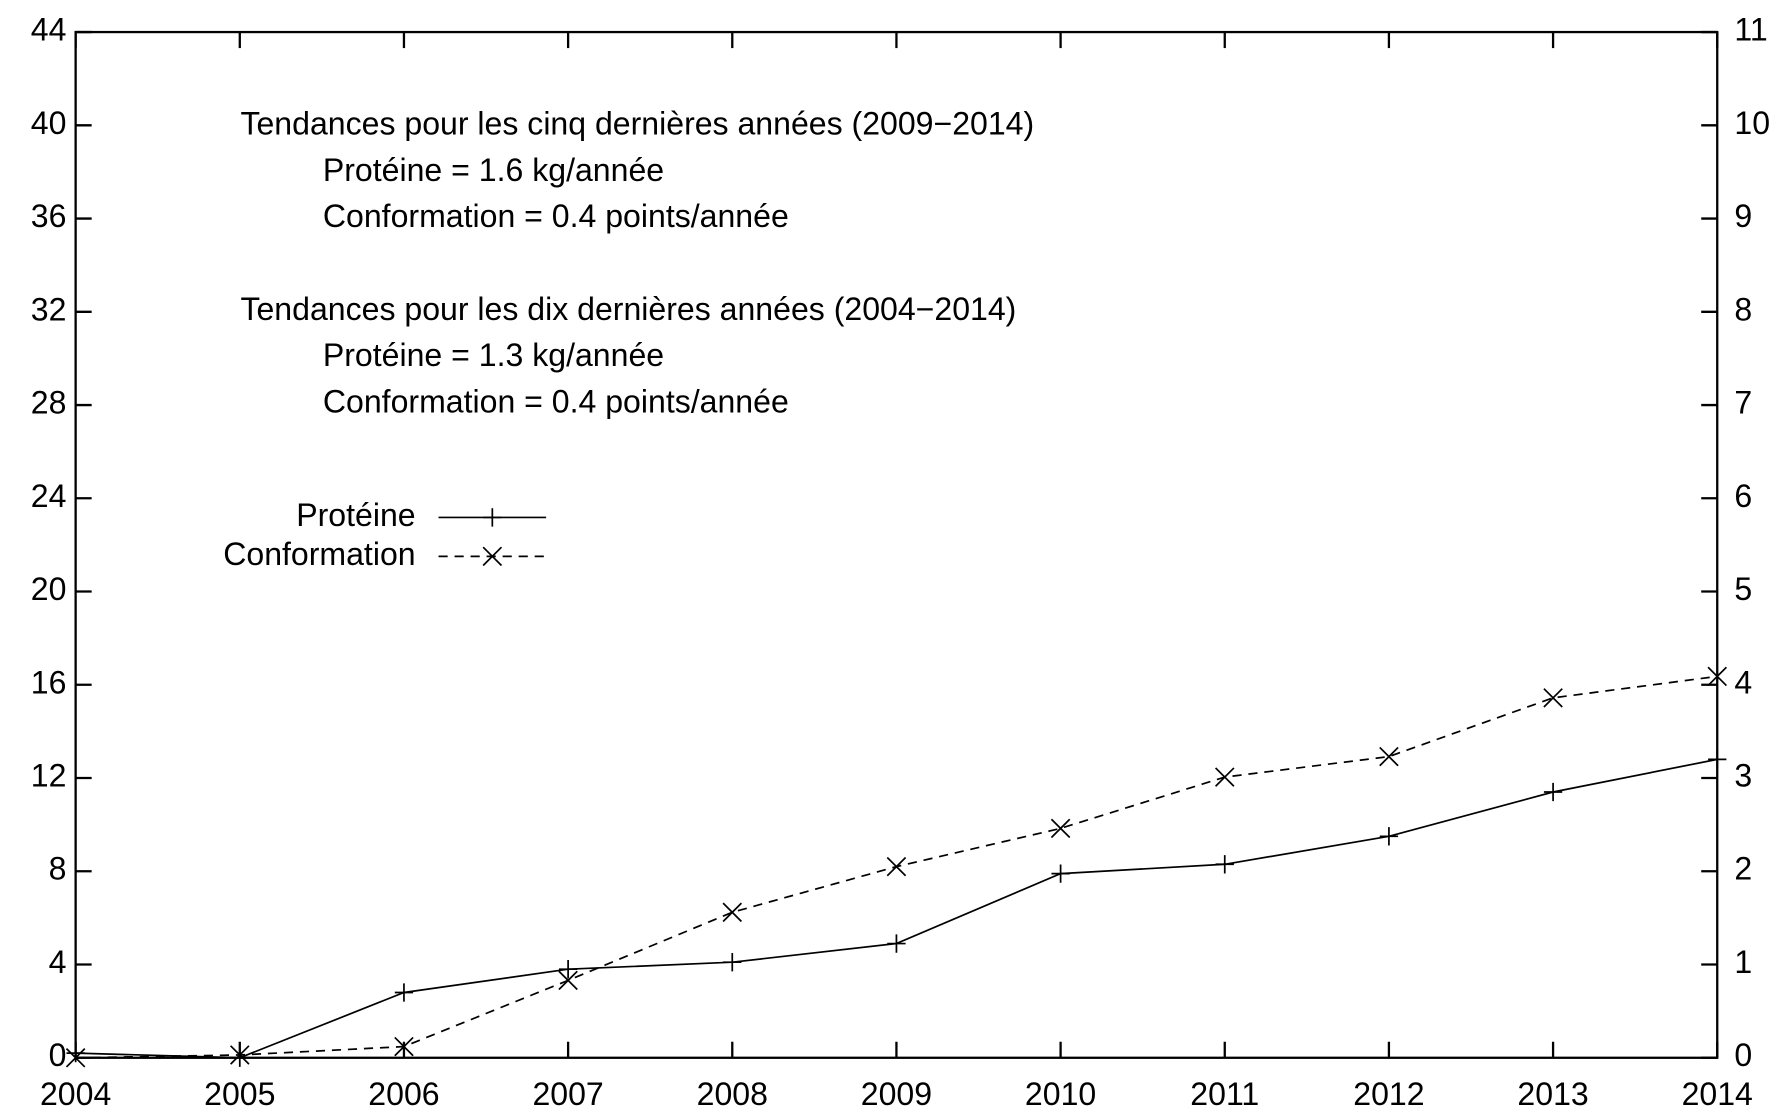  I want to click on x-tick-label: 2007, so click(567, 1091).